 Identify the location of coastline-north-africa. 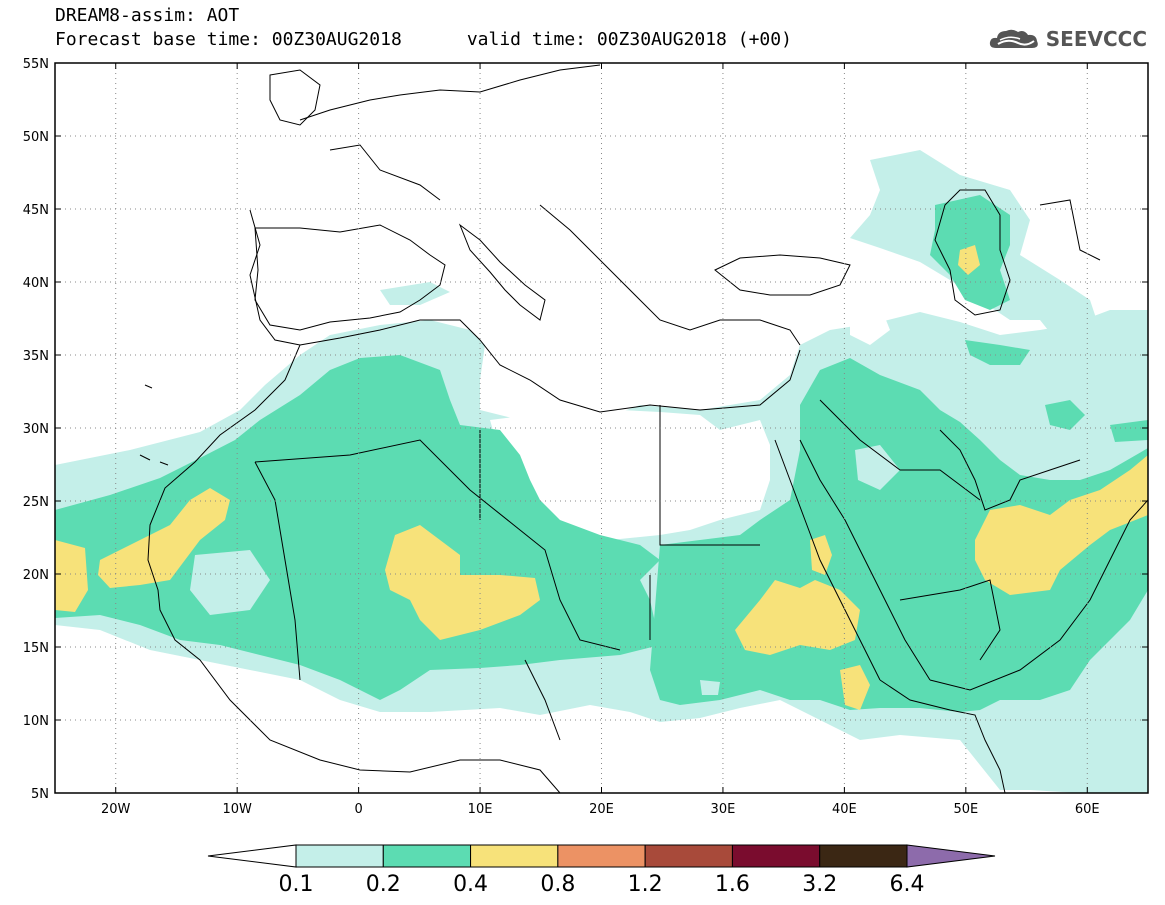
(550, 366).